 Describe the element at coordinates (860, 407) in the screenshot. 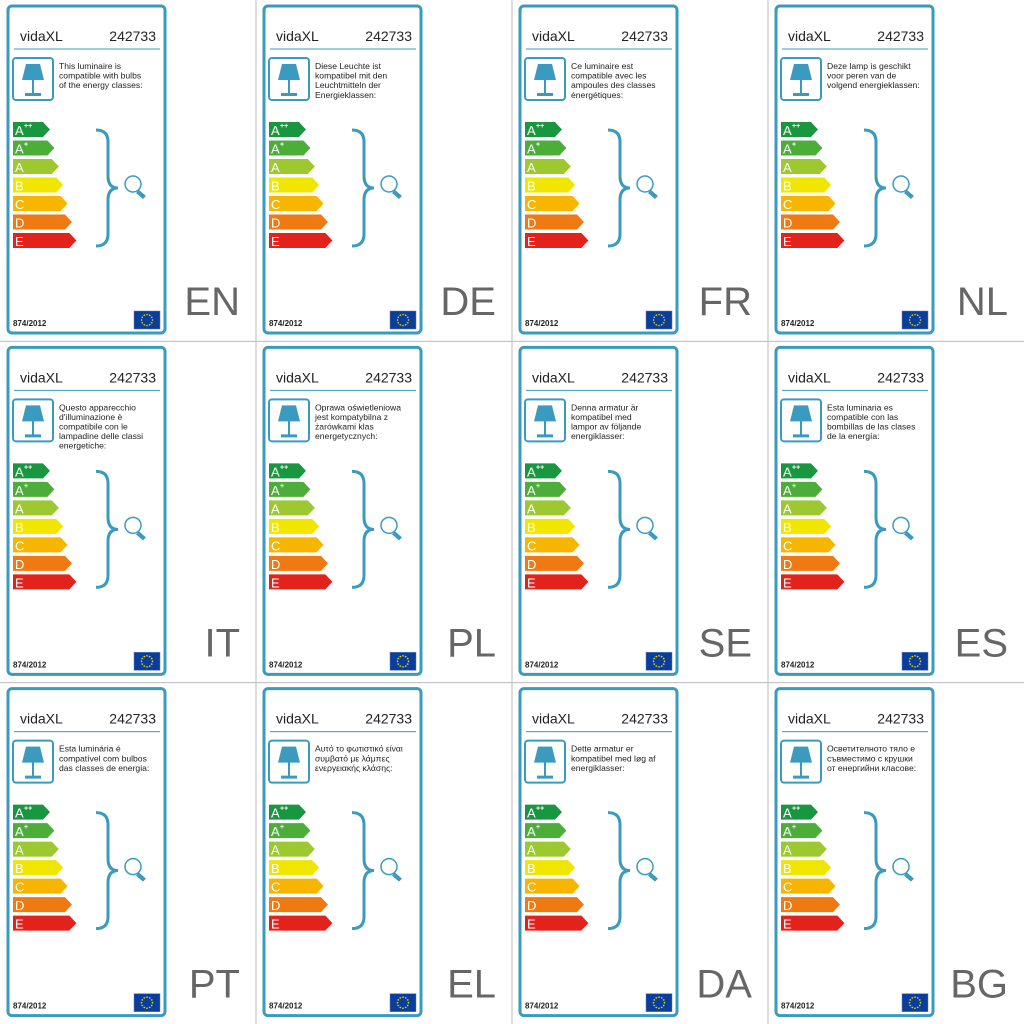

I see `description-line: Esta luminaria es` at that location.